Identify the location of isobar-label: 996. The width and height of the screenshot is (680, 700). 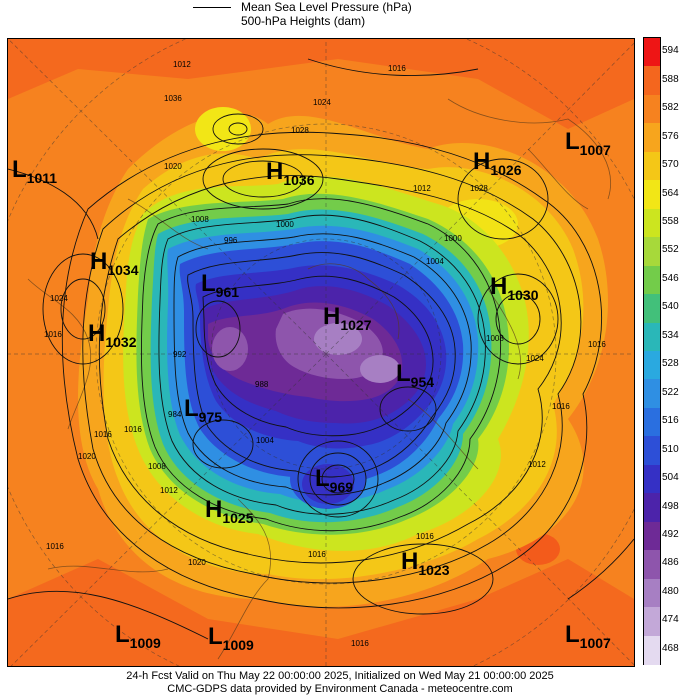
(231, 240).